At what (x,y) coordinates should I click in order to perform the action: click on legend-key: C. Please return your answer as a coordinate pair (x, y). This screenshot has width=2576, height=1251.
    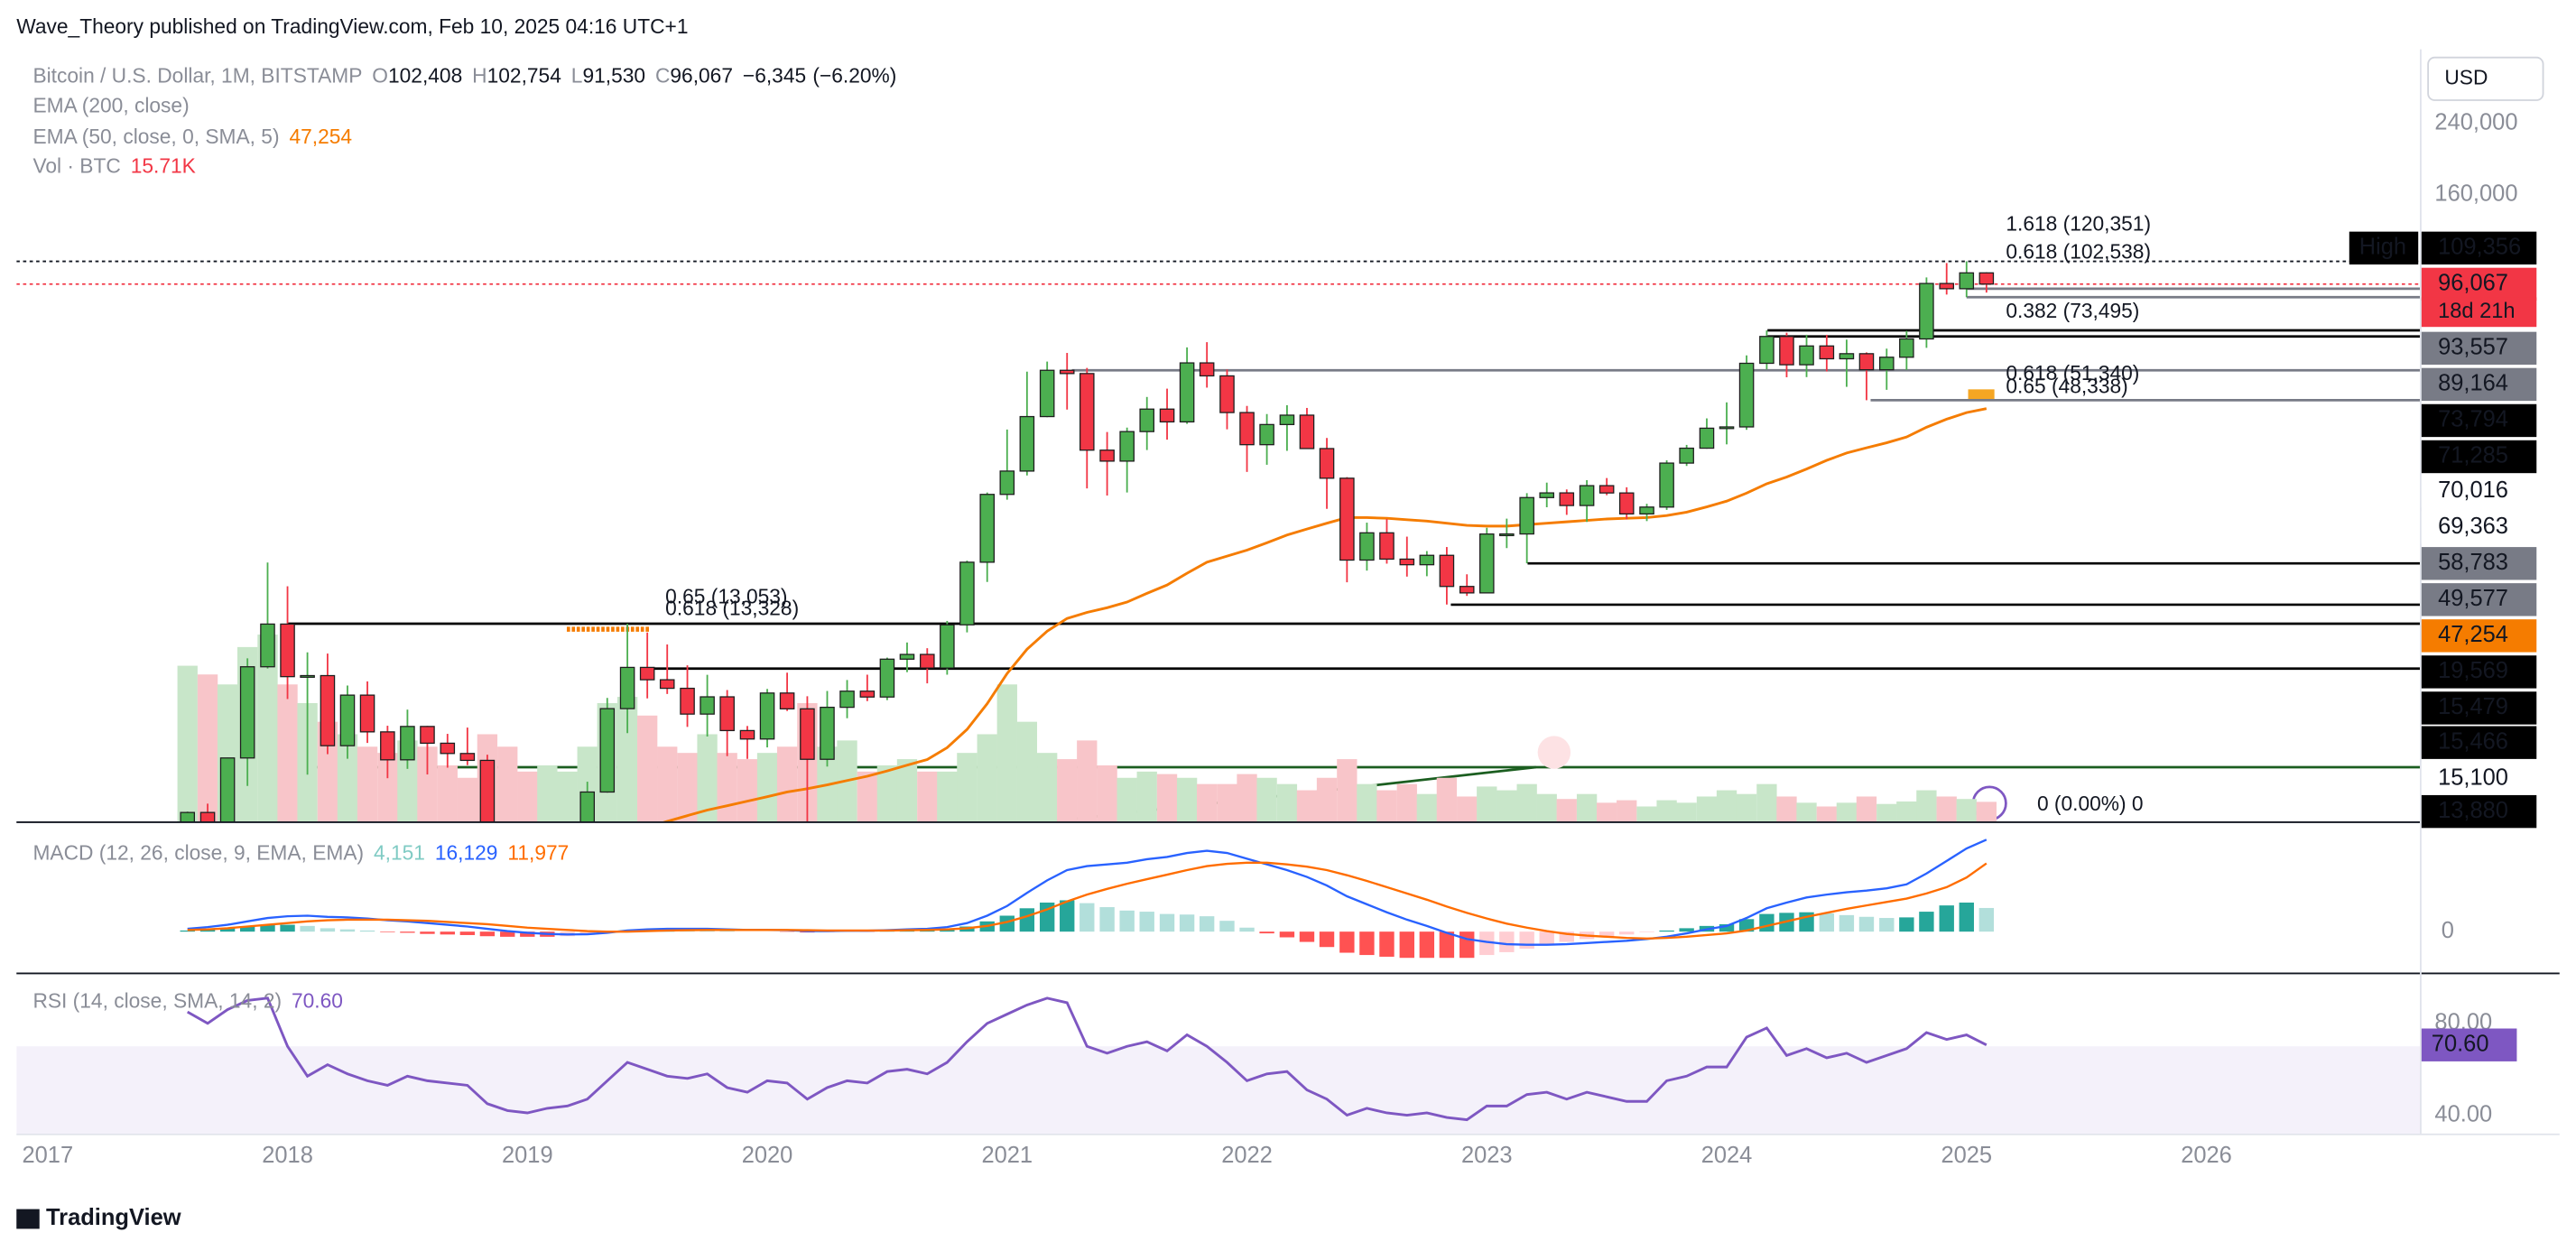
    Looking at the image, I should click on (662, 76).